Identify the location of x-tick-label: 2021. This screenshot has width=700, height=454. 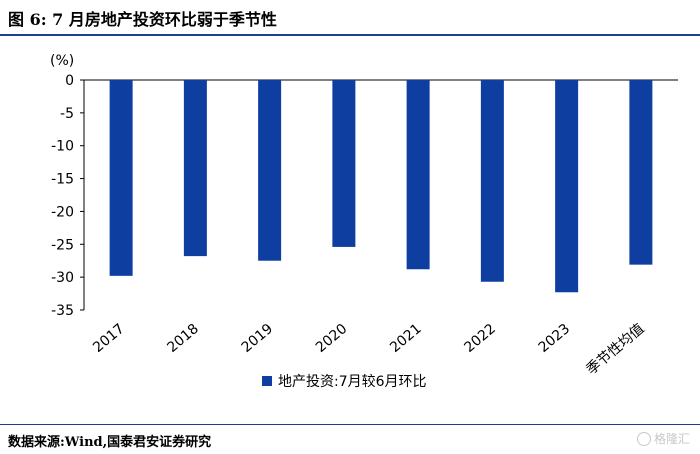
(406, 338).